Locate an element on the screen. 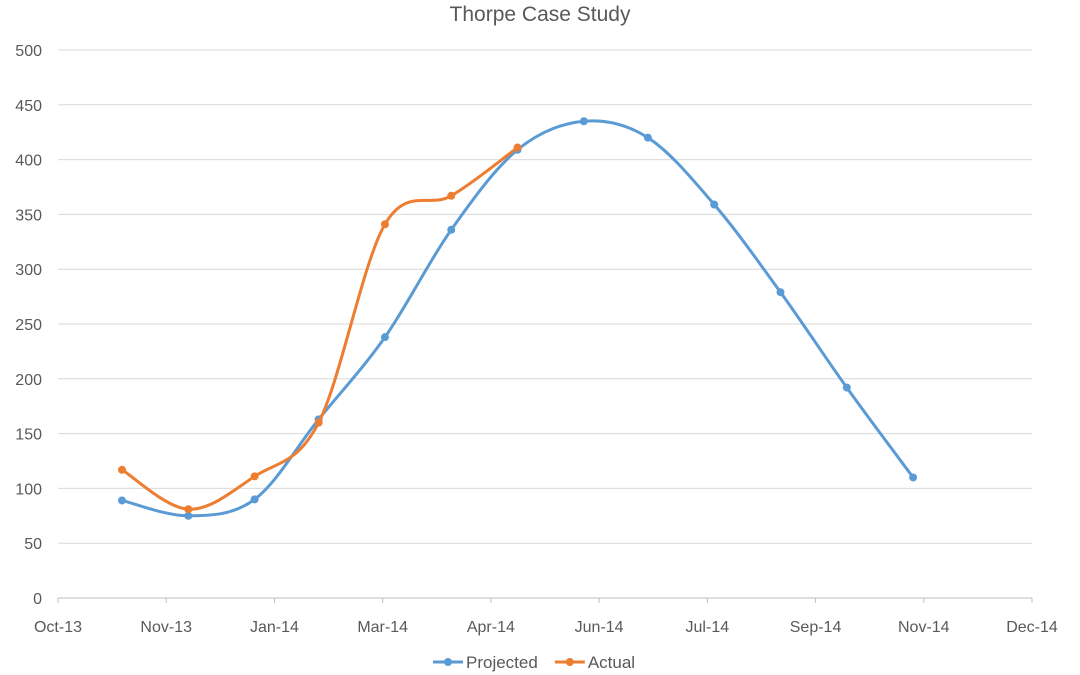 The image size is (1080, 675). y-tick-label: 450 is located at coordinates (28, 106).